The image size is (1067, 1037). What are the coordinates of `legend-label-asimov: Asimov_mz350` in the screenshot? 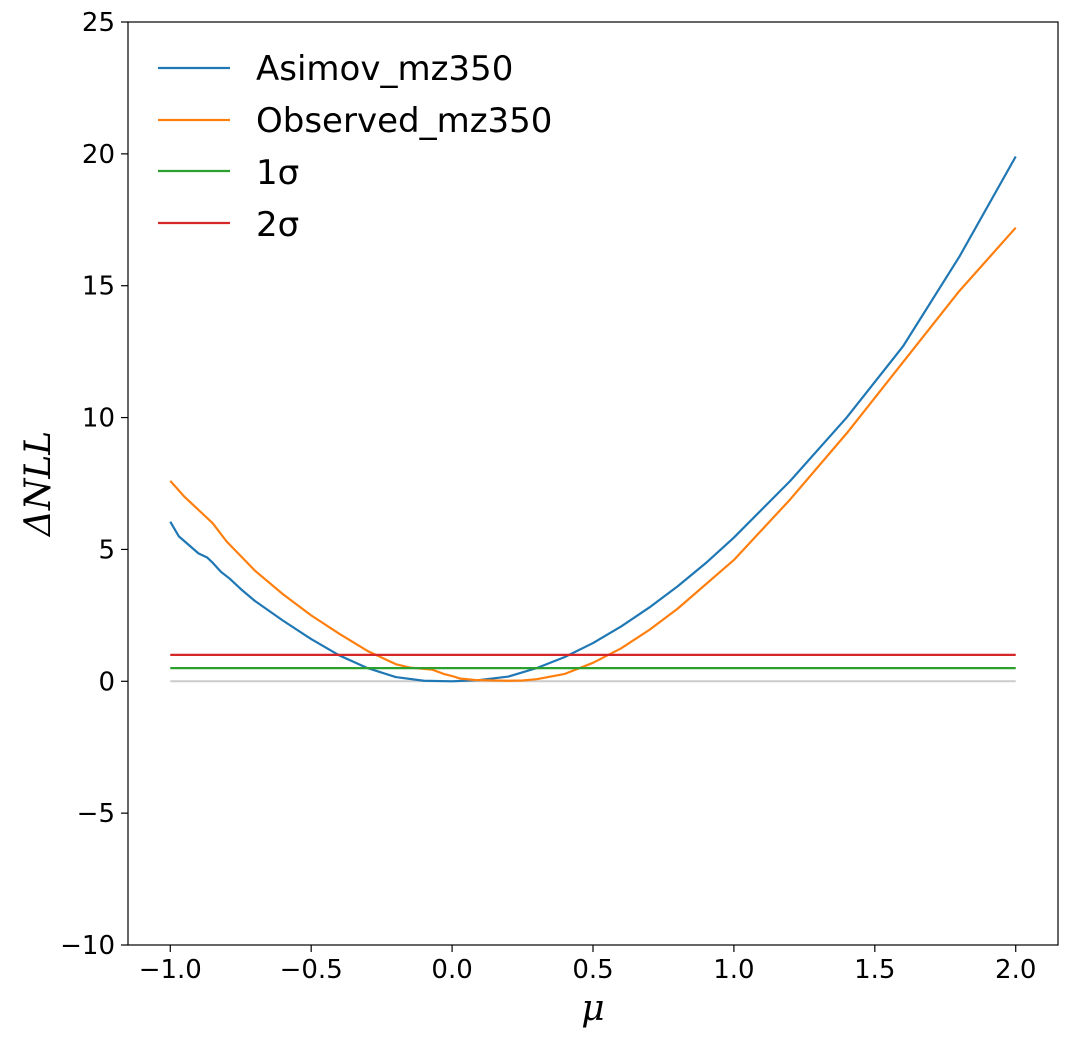 It's located at (384, 69).